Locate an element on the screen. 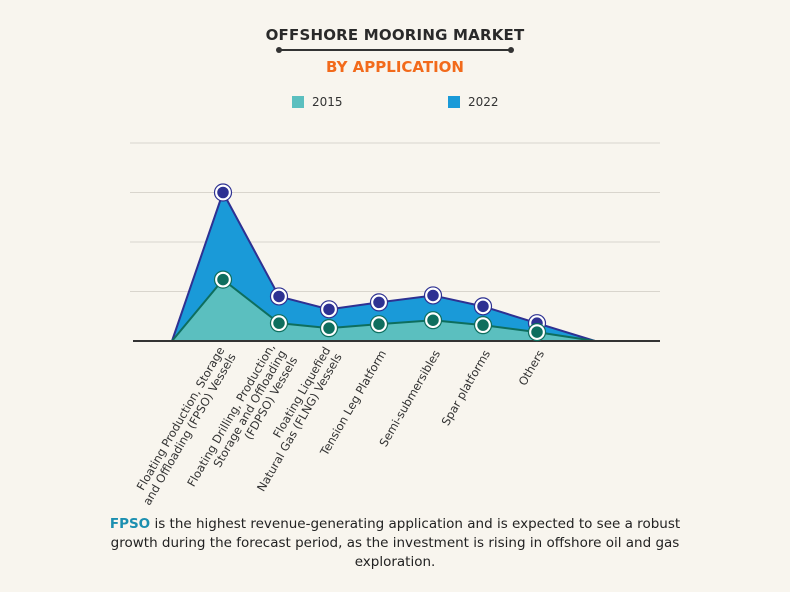 The height and width of the screenshot is (592, 790). legend-item-2015: 2015 is located at coordinates (317, 102).